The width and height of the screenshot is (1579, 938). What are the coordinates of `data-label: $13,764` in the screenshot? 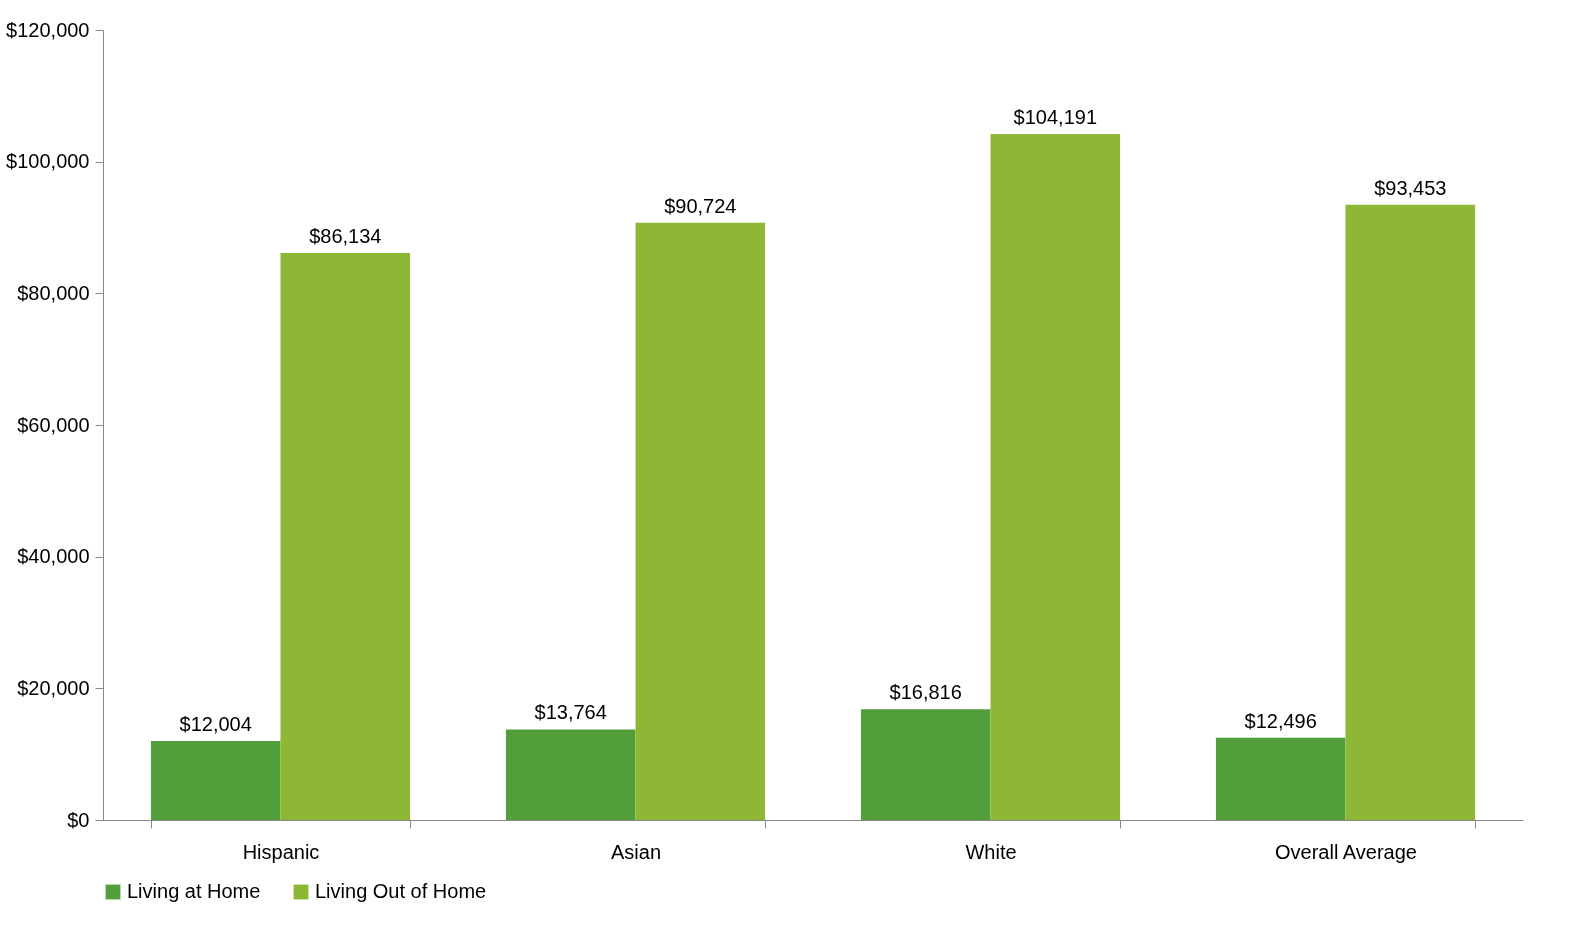 It's located at (570, 712).